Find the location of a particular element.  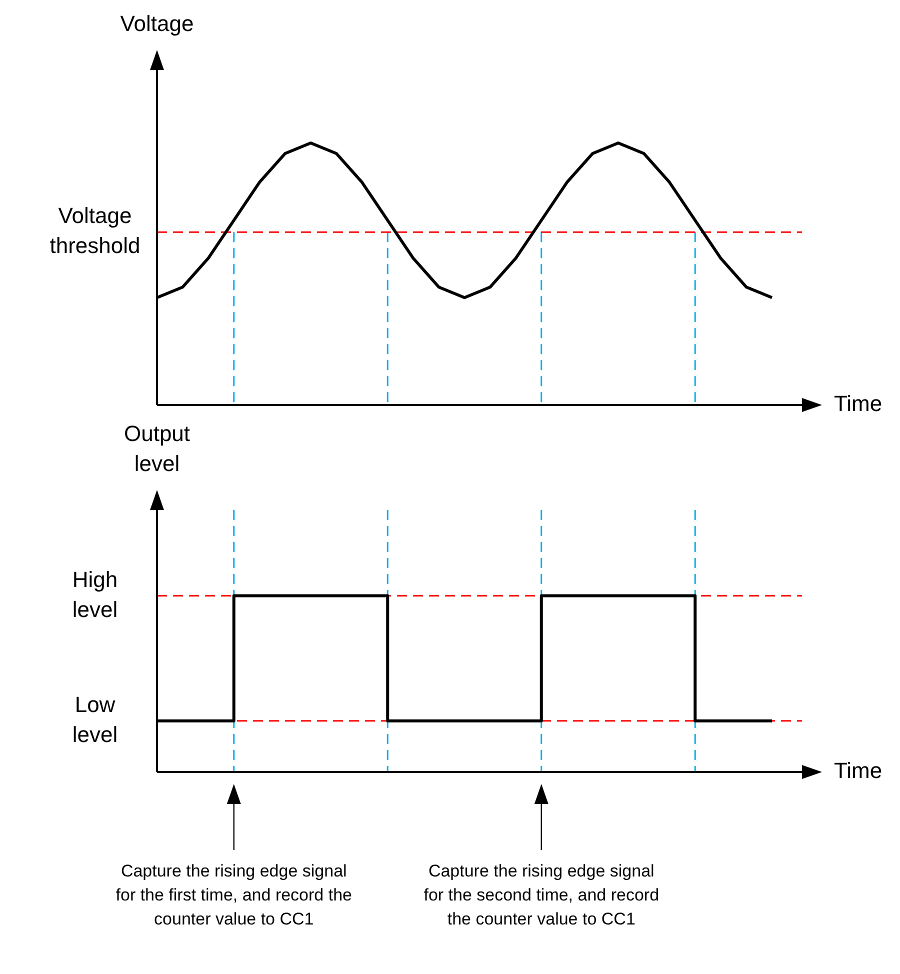

ref-line-label: High level is located at coordinates (95, 594).